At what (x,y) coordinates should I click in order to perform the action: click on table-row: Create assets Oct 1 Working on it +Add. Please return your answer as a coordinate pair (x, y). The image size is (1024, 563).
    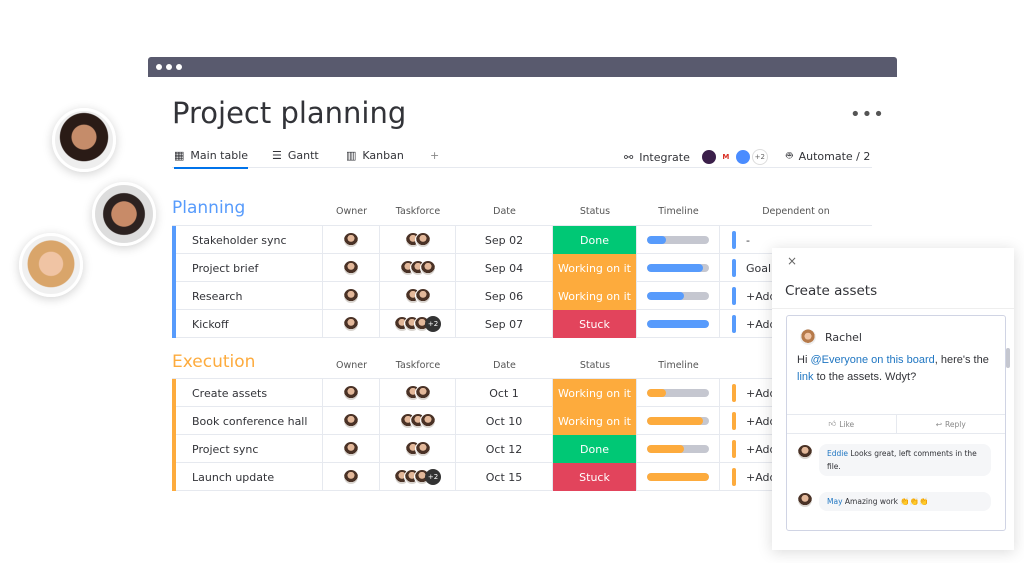
    Looking at the image, I should click on (522, 393).